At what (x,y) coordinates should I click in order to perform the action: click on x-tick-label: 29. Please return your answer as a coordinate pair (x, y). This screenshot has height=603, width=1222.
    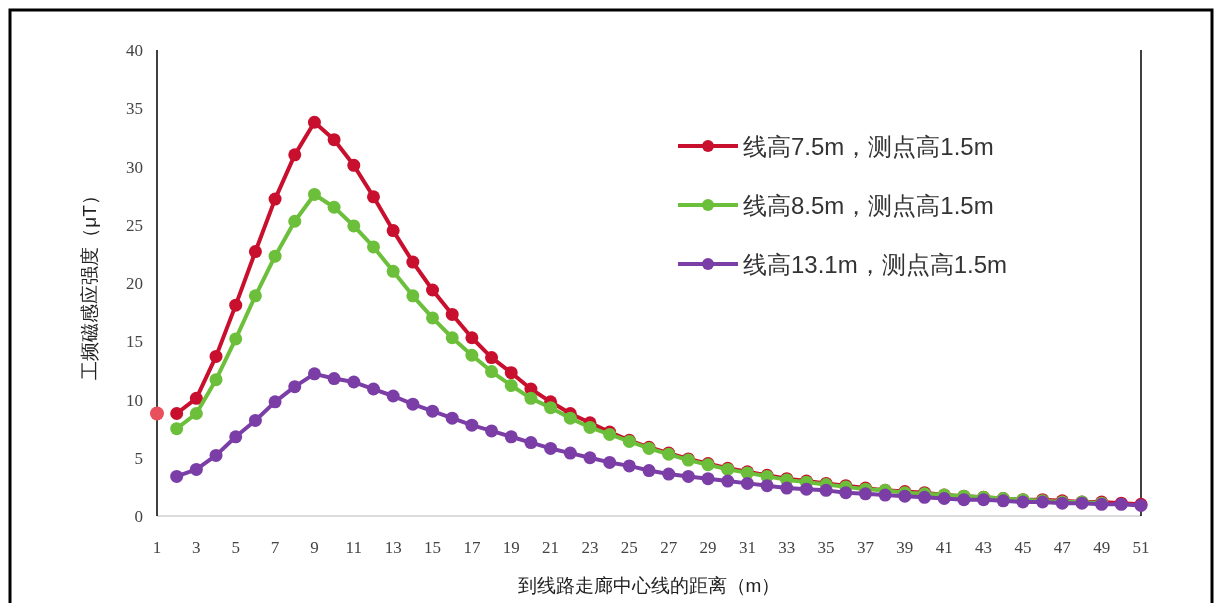
    Looking at the image, I should click on (708, 547).